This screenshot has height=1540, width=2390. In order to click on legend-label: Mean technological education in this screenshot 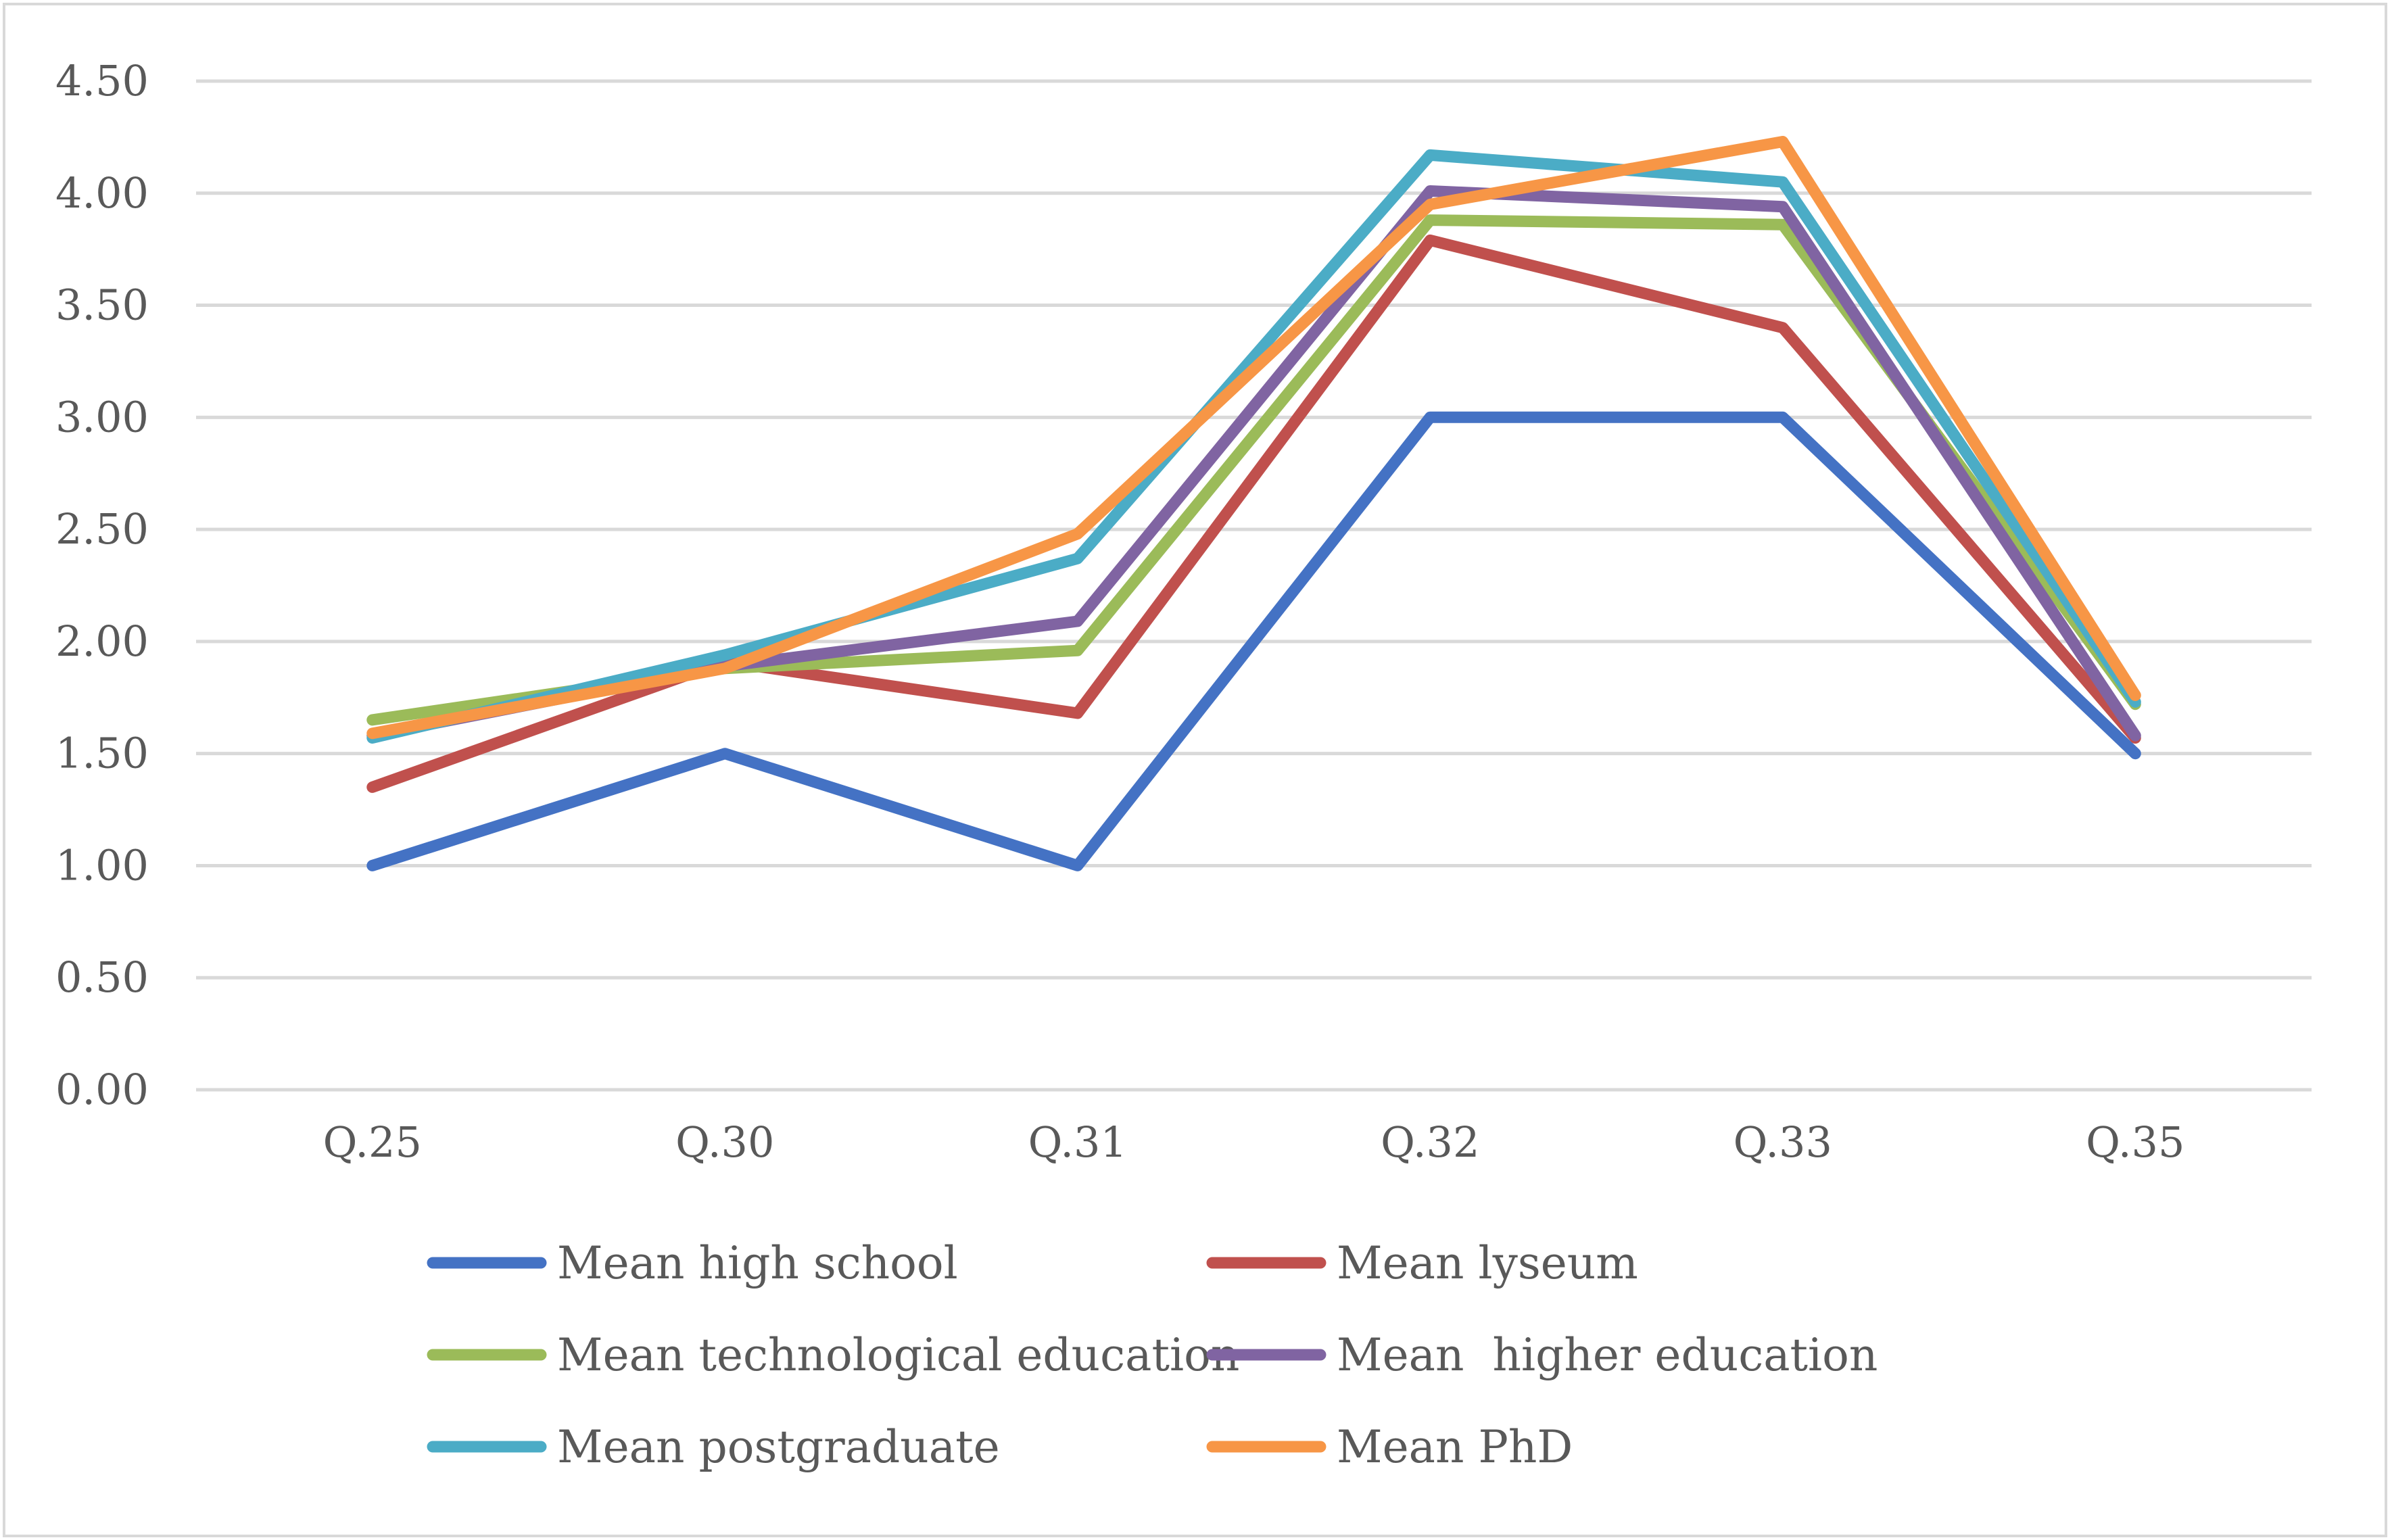, I will do `click(898, 1355)`.